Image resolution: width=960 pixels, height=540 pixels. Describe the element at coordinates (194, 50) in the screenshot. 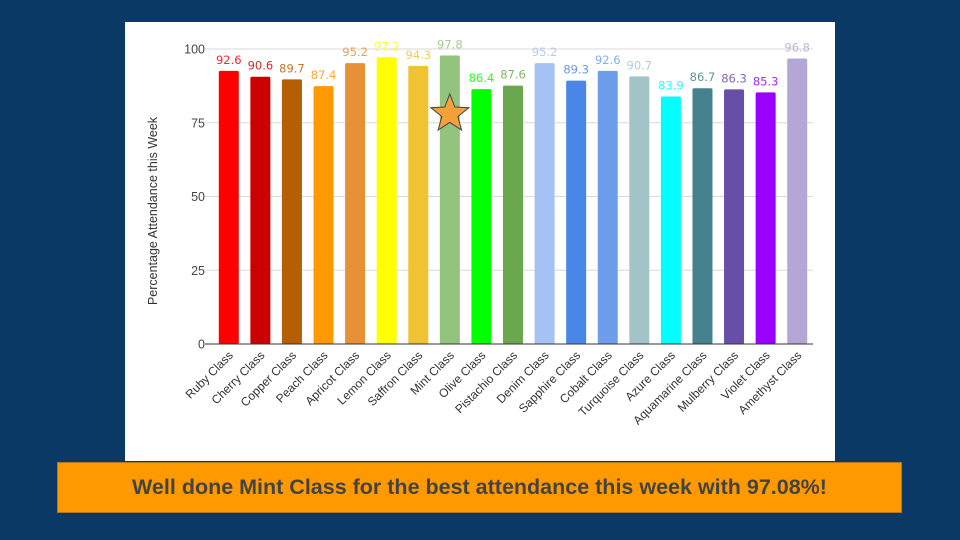

I see `y-tick-label: 100` at that location.